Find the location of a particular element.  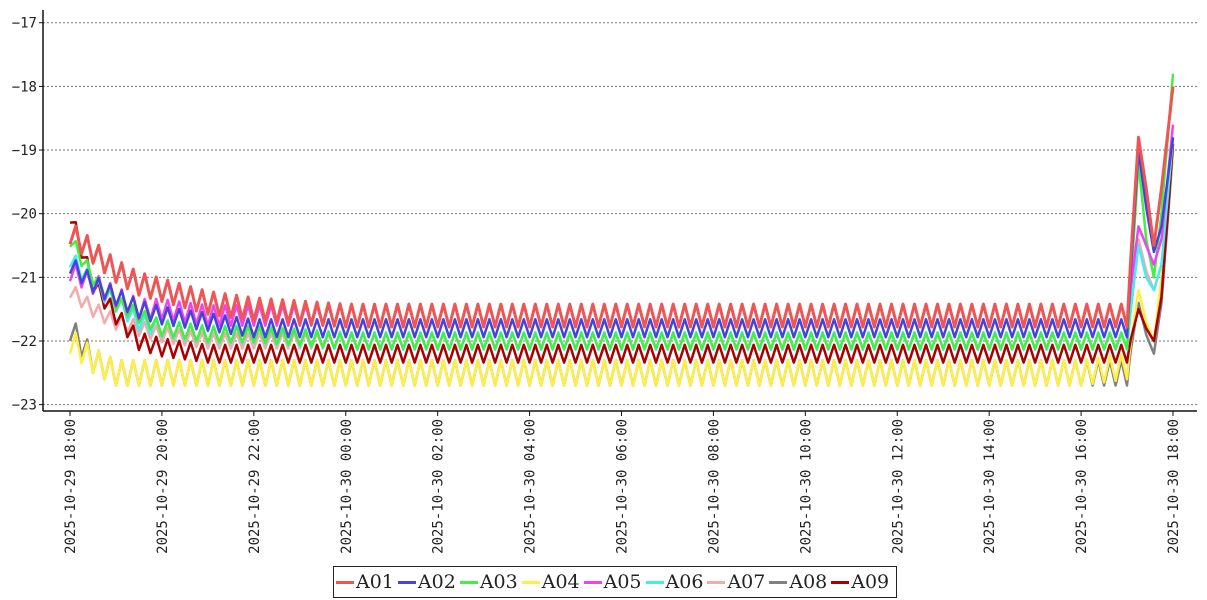

x-tick-label: 2025-10-29 18:00 is located at coordinates (71, 486).